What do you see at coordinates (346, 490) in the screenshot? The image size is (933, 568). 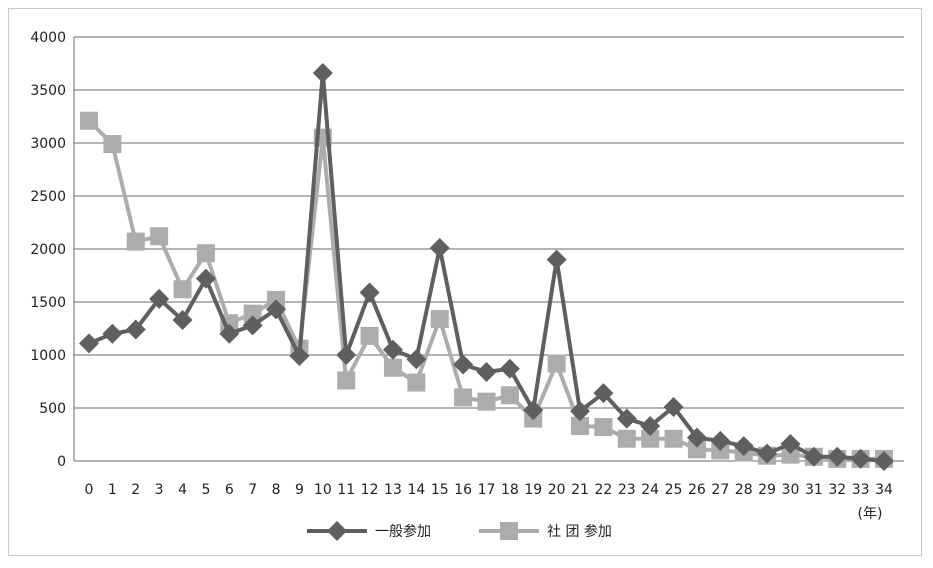 I see `x-tick-label: 11` at bounding box center [346, 490].